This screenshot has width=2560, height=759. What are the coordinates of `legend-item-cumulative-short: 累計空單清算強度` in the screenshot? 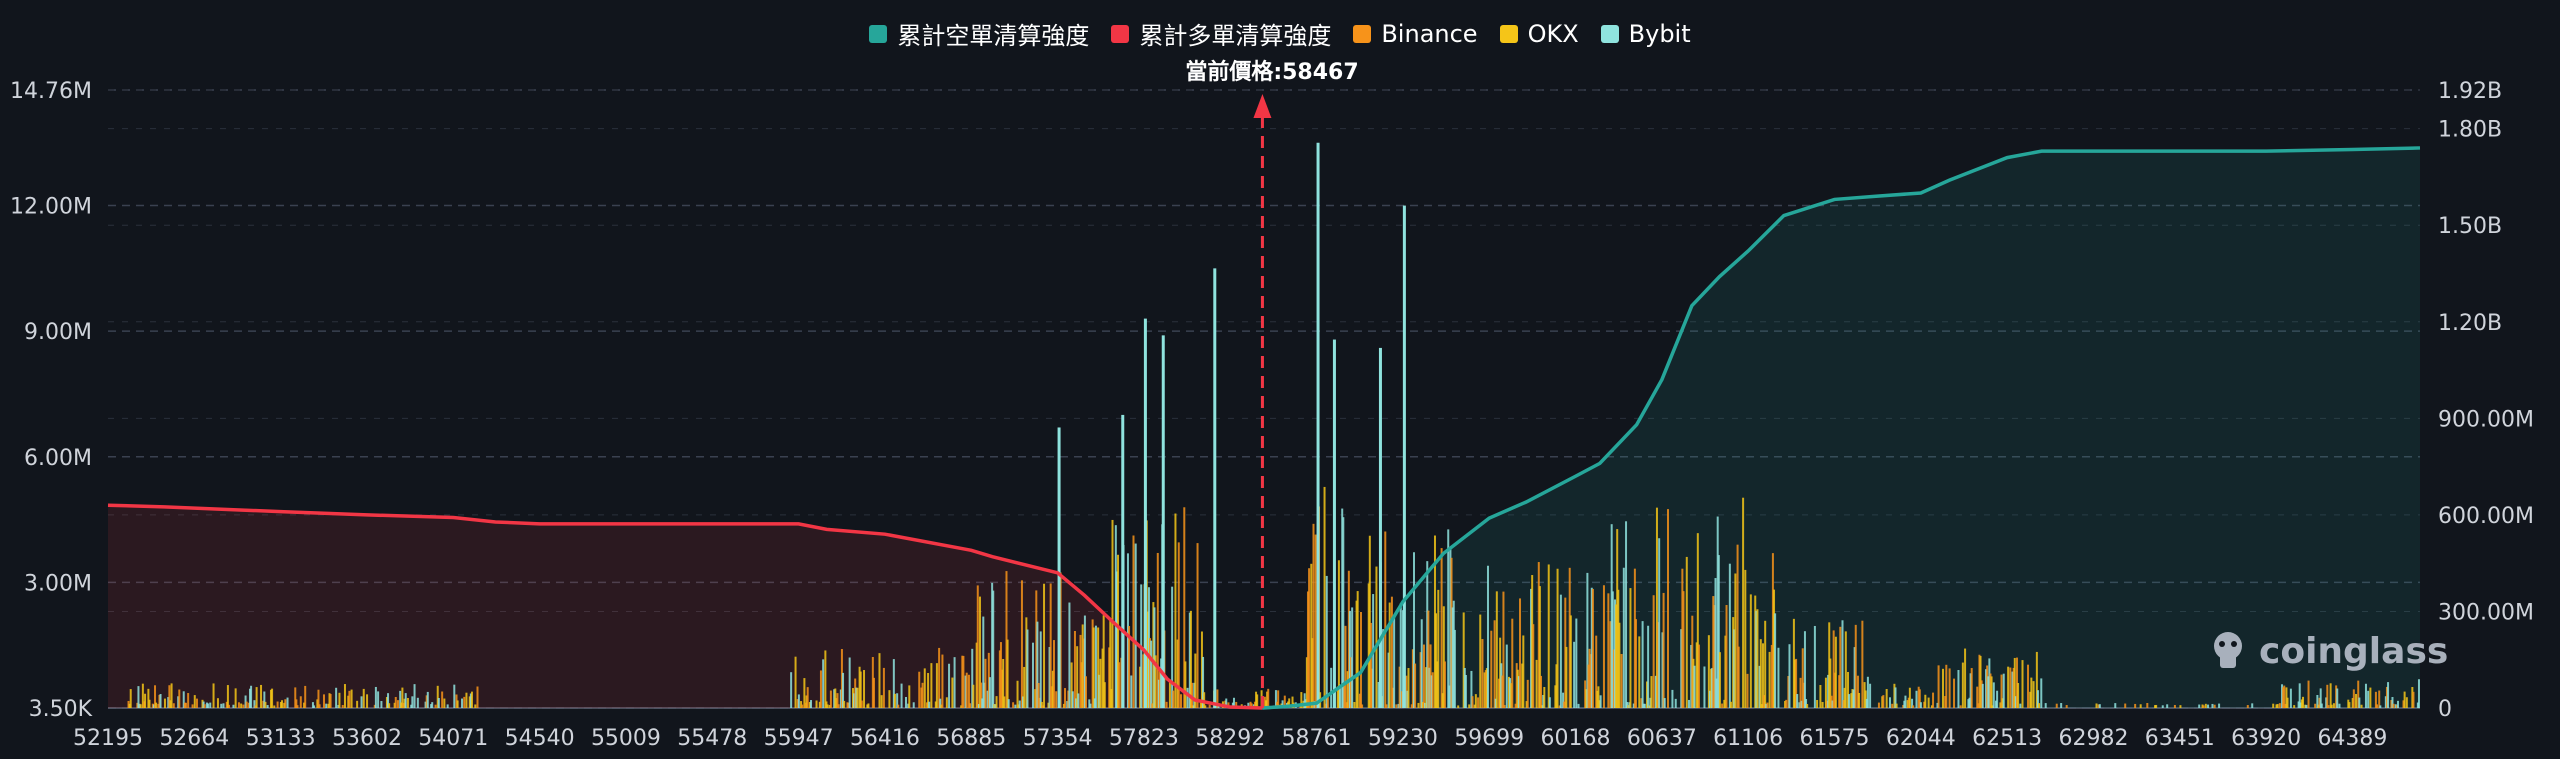 It's located at (979, 33).